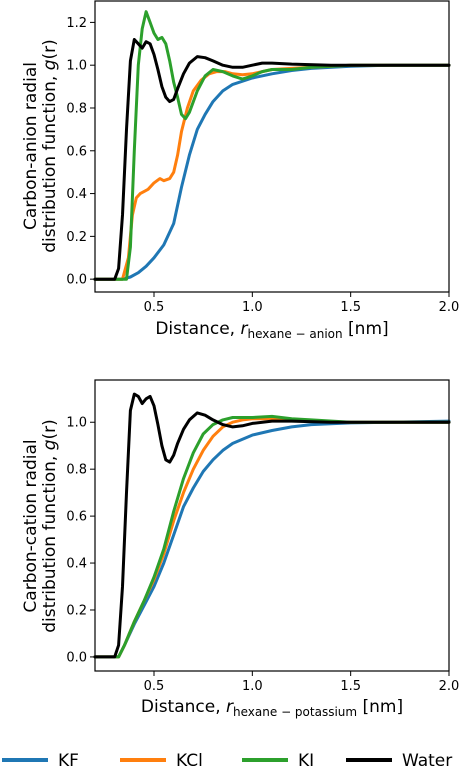 The image size is (474, 771). Describe the element at coordinates (189, 761) in the screenshot. I see `legend-label-kcl: KCl` at that location.